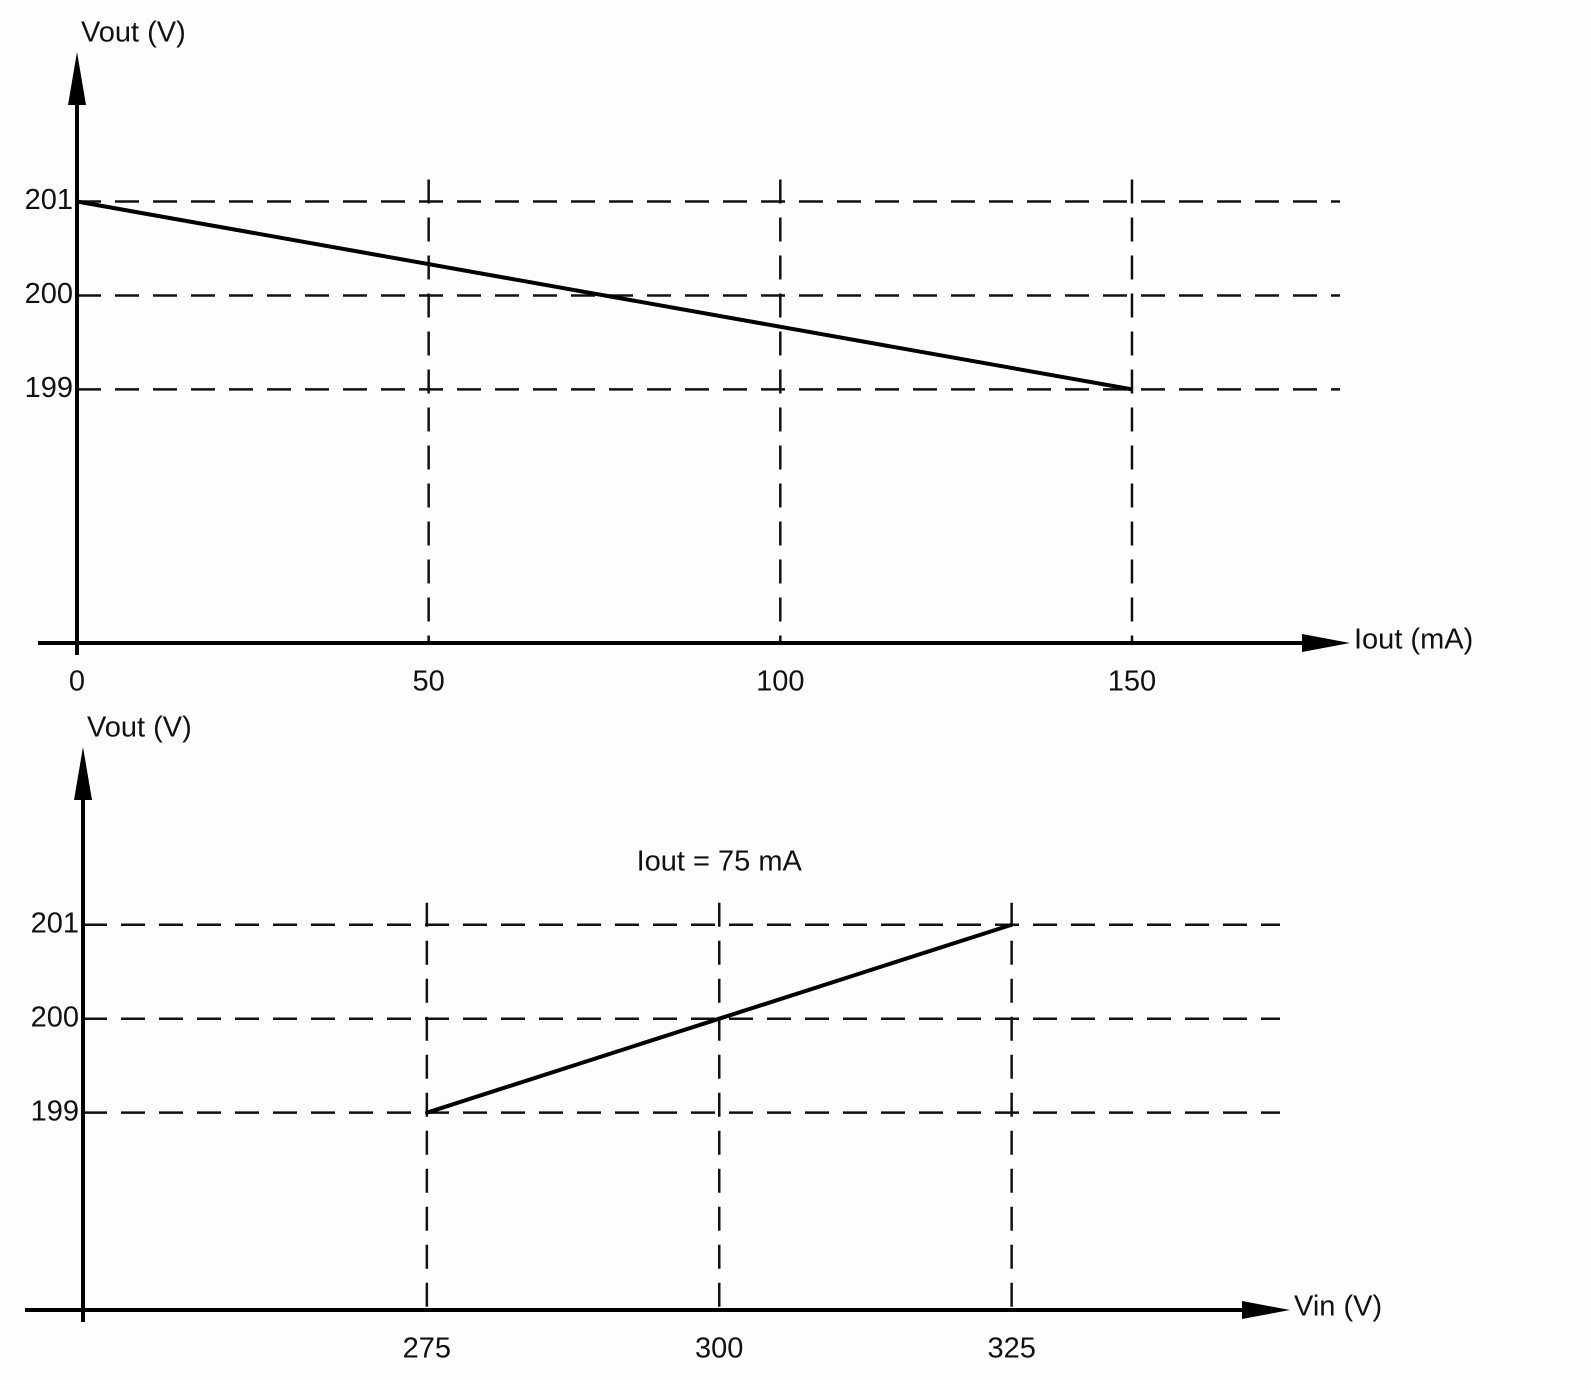 The image size is (1591, 1390). Describe the element at coordinates (1132, 682) in the screenshot. I see `x-tick-label: 150` at that location.